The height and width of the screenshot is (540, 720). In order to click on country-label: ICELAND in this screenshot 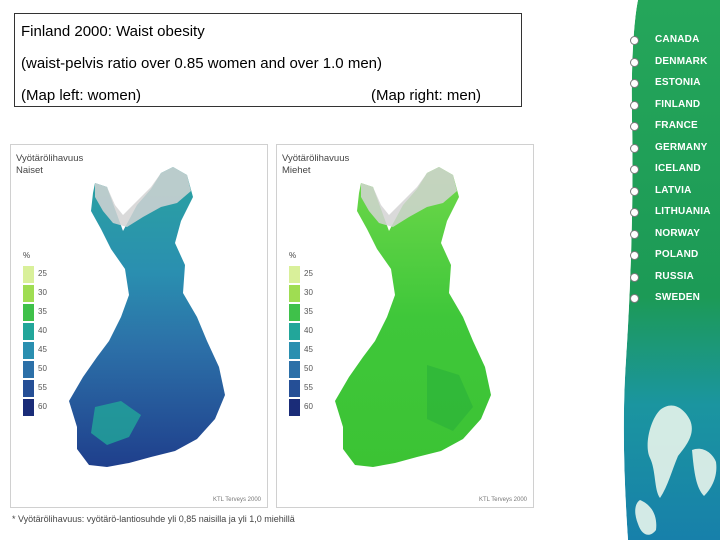, I will do `click(678, 168)`.